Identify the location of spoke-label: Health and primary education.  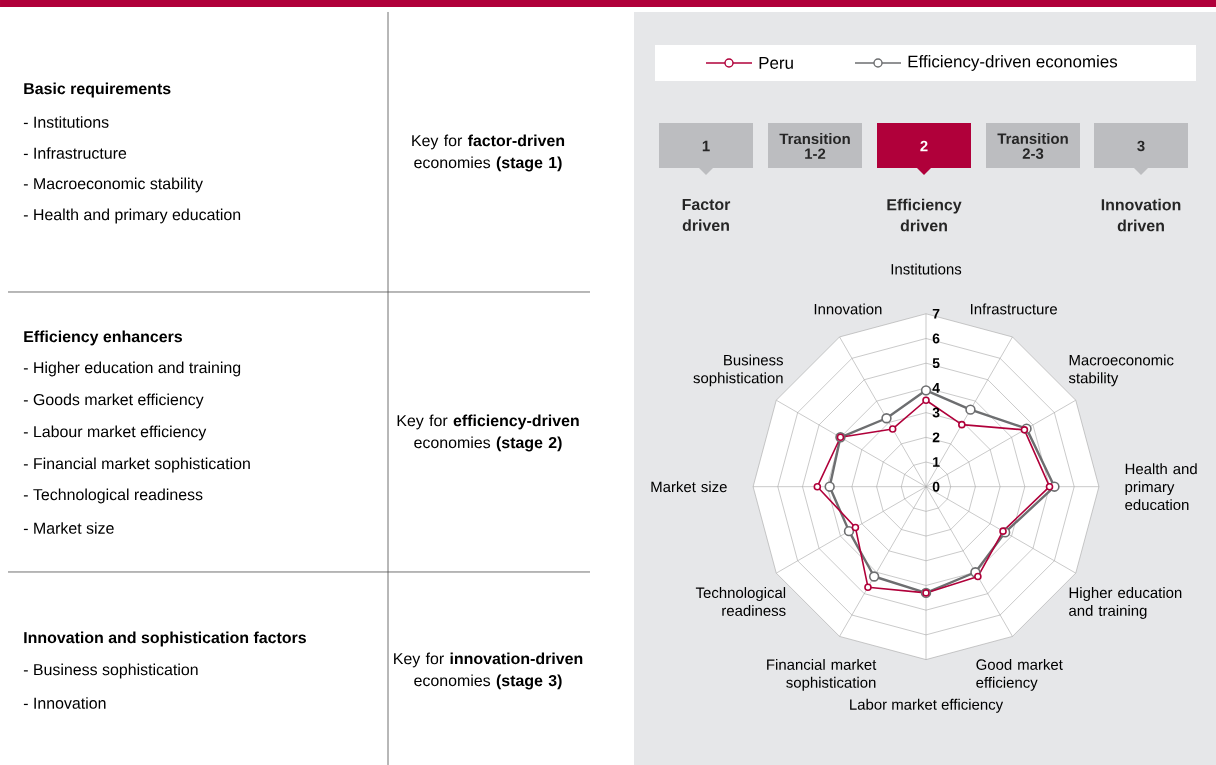
(1161, 487).